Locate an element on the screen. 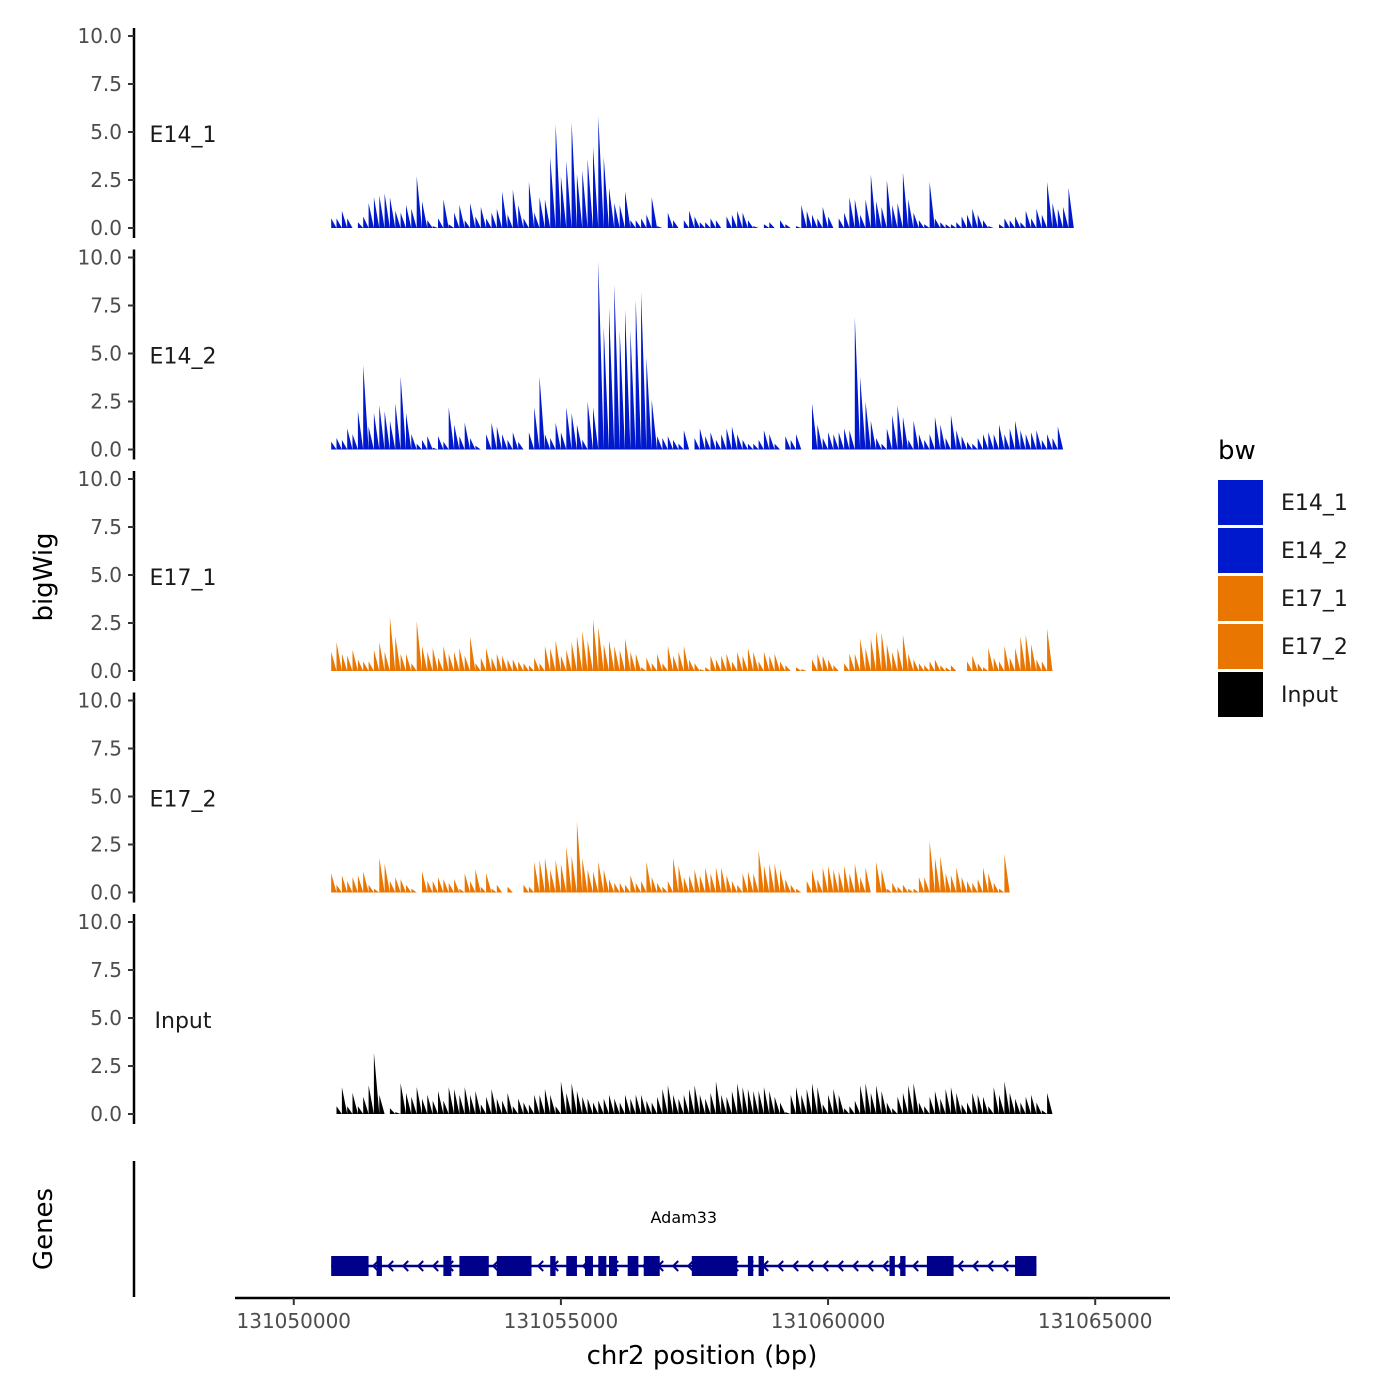 The width and height of the screenshot is (1400, 1400). x-tick-label: 131060000 is located at coordinates (828, 1321).